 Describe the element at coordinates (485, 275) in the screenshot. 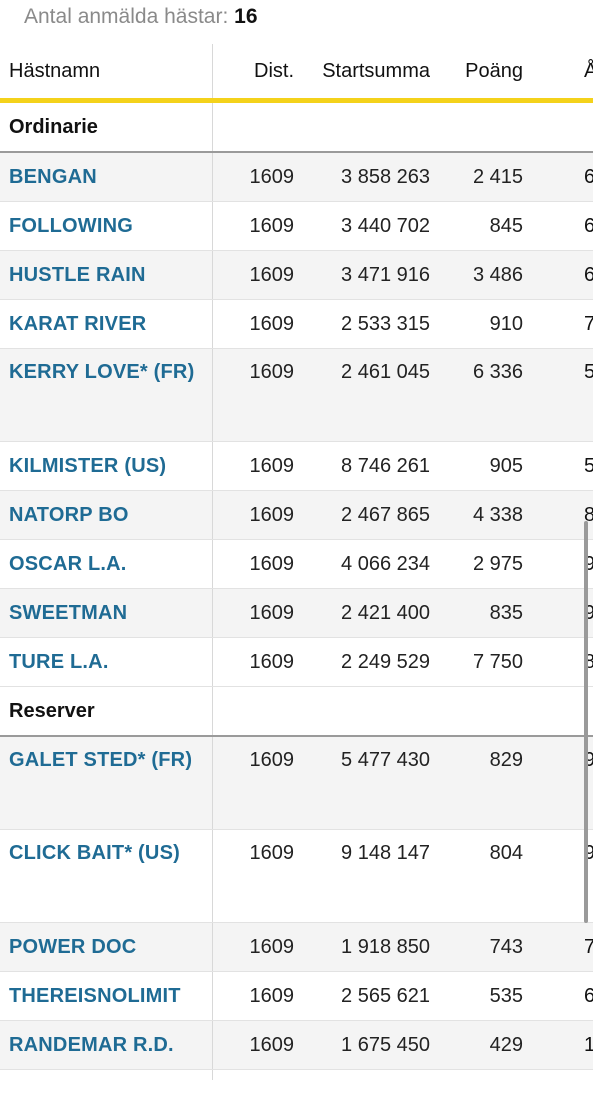

I see `points-cell: 3 486` at that location.